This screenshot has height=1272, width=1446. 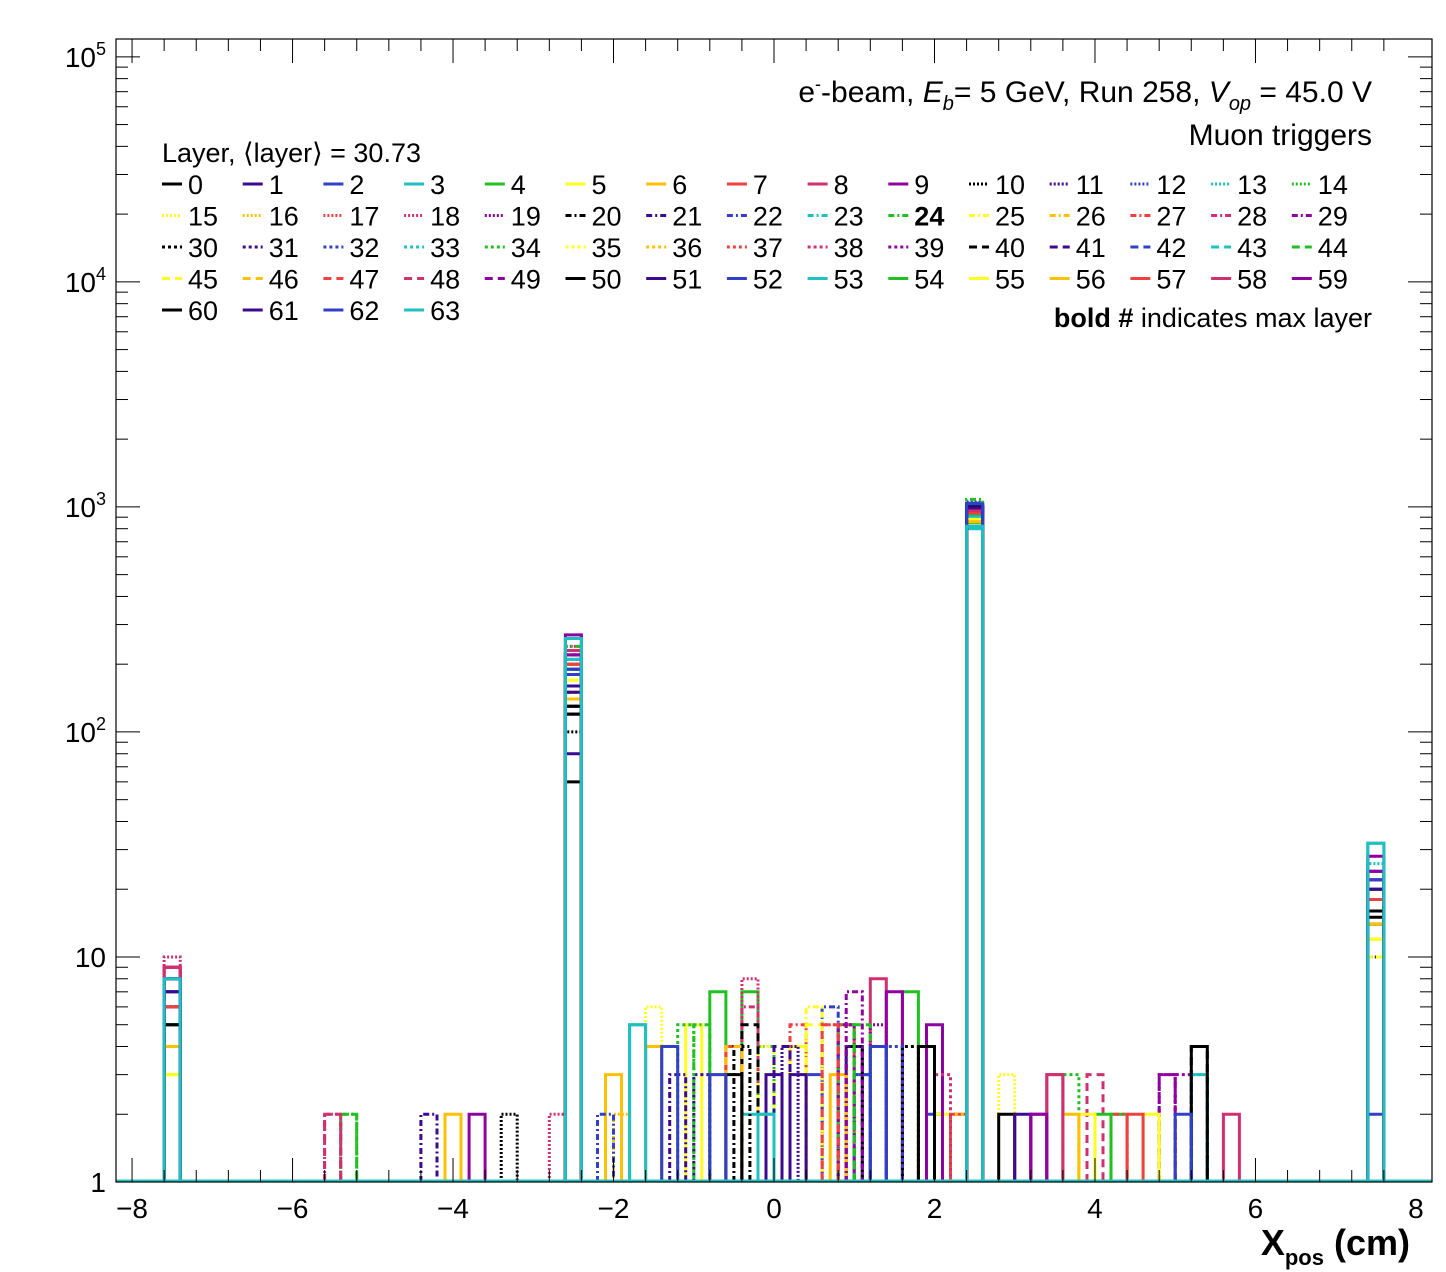 What do you see at coordinates (445, 248) in the screenshot?
I see `legend-label-33: 33` at bounding box center [445, 248].